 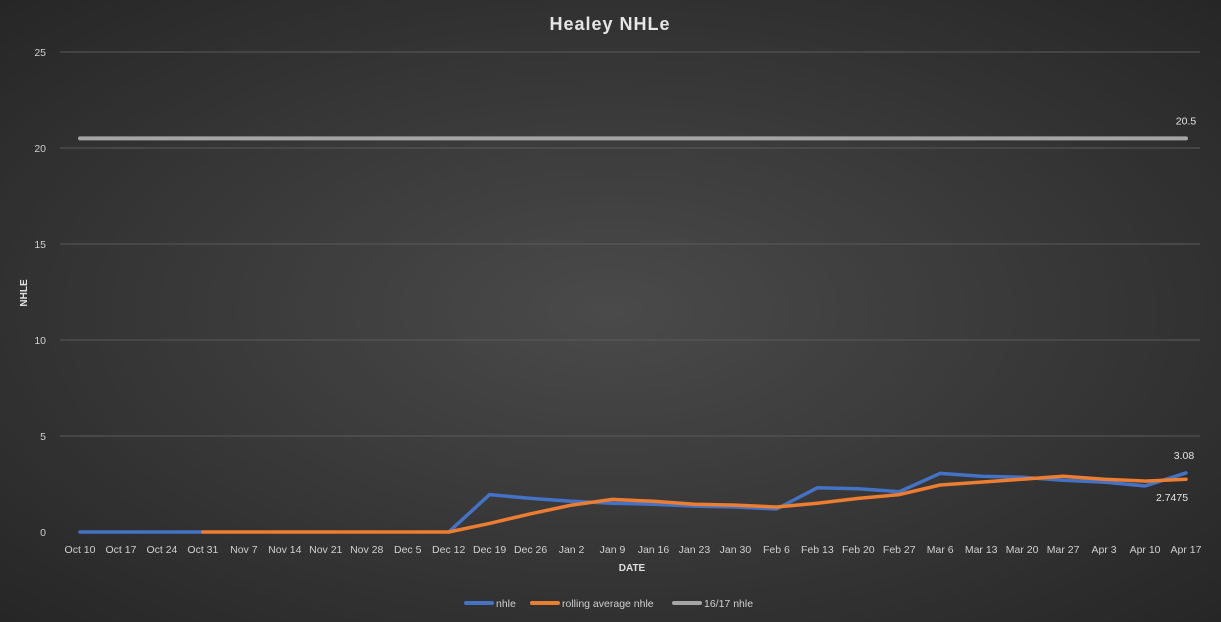 I want to click on x-tick-label: Nov 7, so click(x=244, y=550).